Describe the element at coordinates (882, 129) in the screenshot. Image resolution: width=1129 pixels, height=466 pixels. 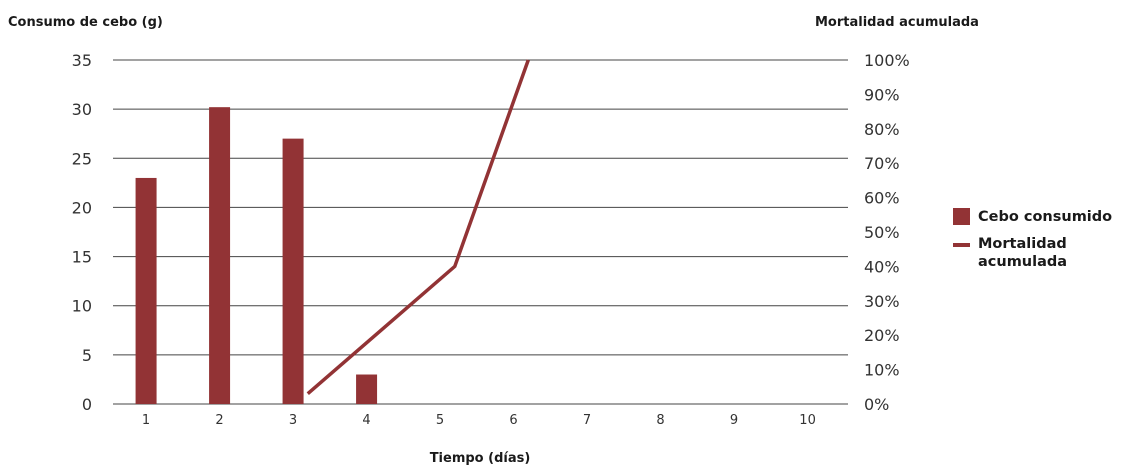
I see `y2-tick-label: 80%` at that location.